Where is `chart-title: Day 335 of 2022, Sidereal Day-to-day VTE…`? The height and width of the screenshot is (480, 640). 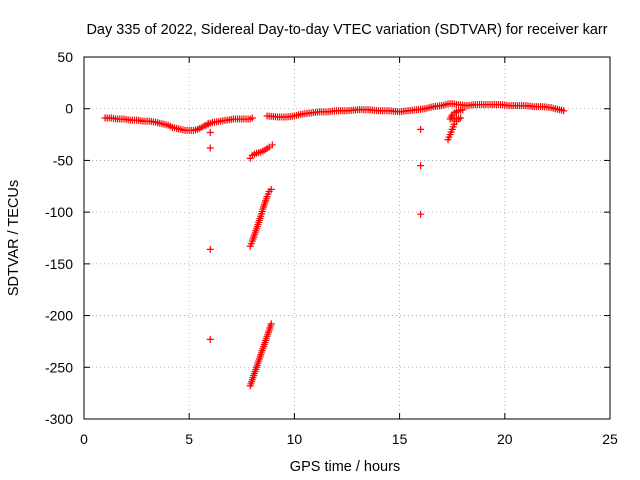 chart-title: Day 335 of 2022, Sidereal Day-to-day VTE… is located at coordinates (346, 30).